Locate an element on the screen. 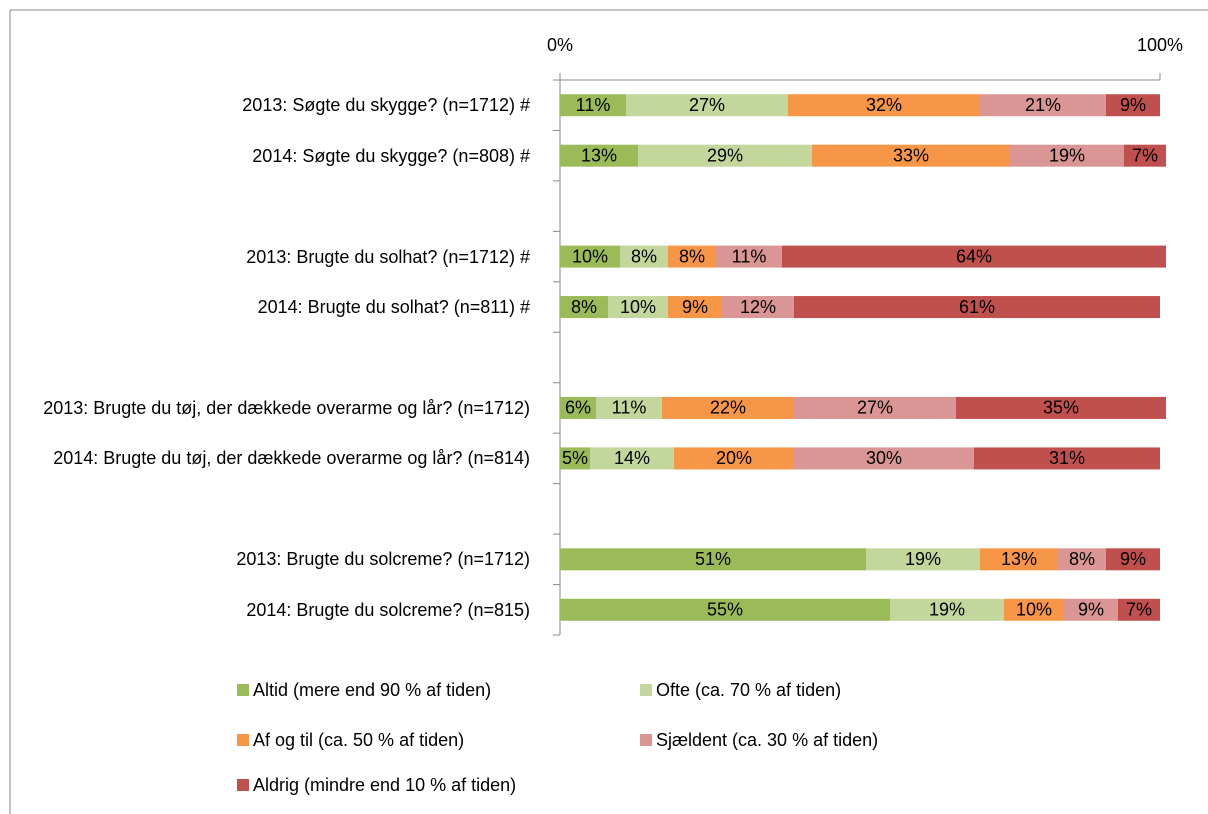  data-label: 20% is located at coordinates (734, 458).